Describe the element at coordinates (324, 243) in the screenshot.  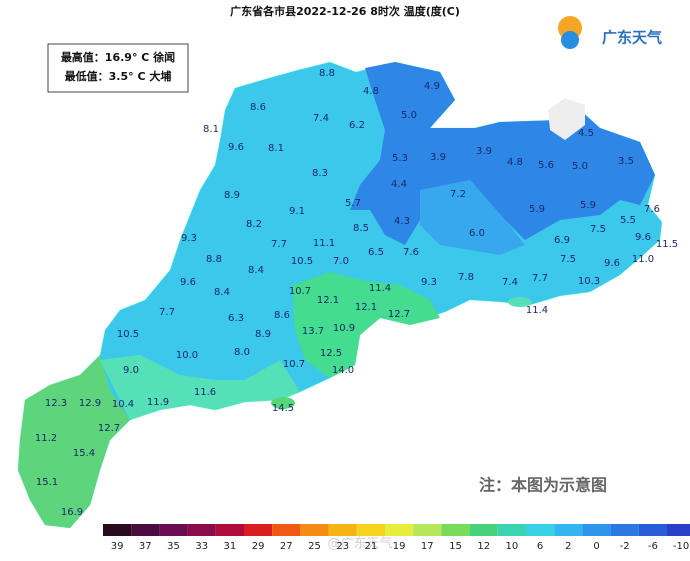
I see `temperature-label: 11.1` at that location.